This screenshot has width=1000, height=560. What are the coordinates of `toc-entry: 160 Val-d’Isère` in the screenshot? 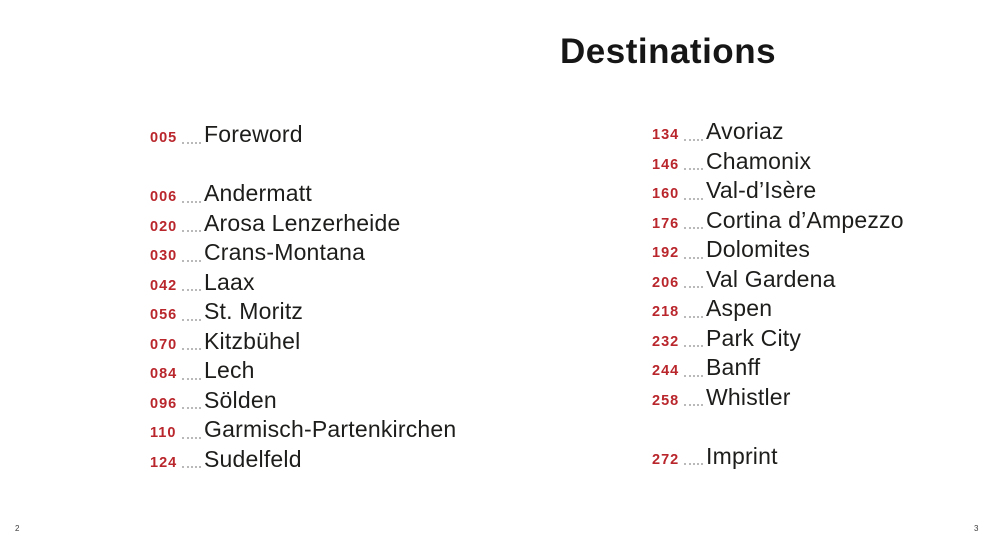 It's located at (826, 192).